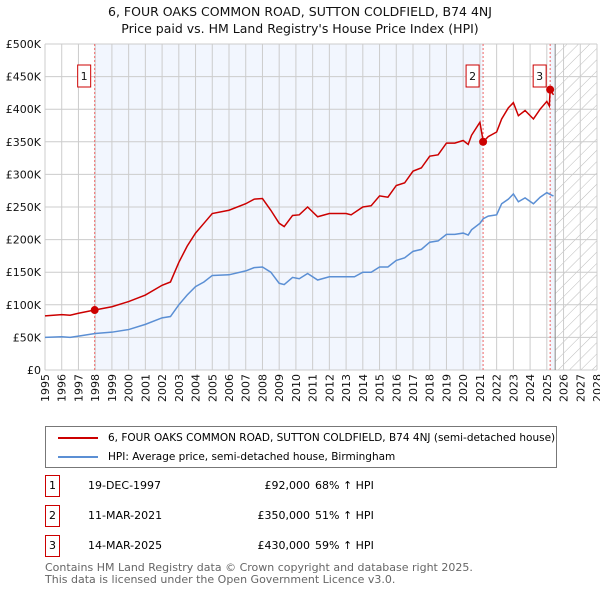 The height and width of the screenshot is (590, 600). What do you see at coordinates (45, 388) in the screenshot?
I see `x-tick-label: 1995` at bounding box center [45, 388].